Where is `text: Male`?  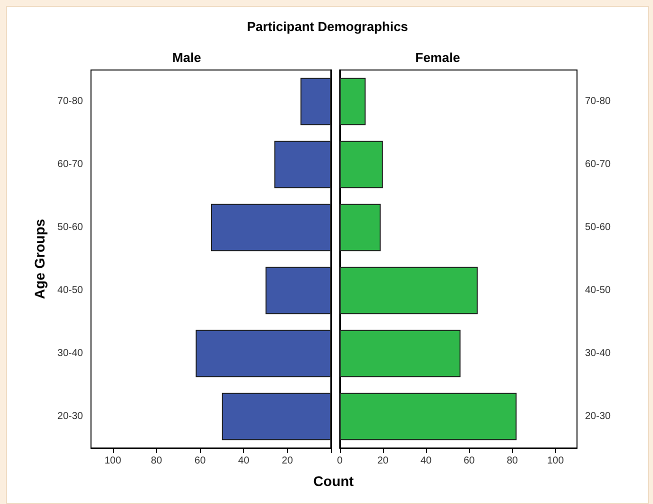
text: Male is located at coordinates (187, 57).